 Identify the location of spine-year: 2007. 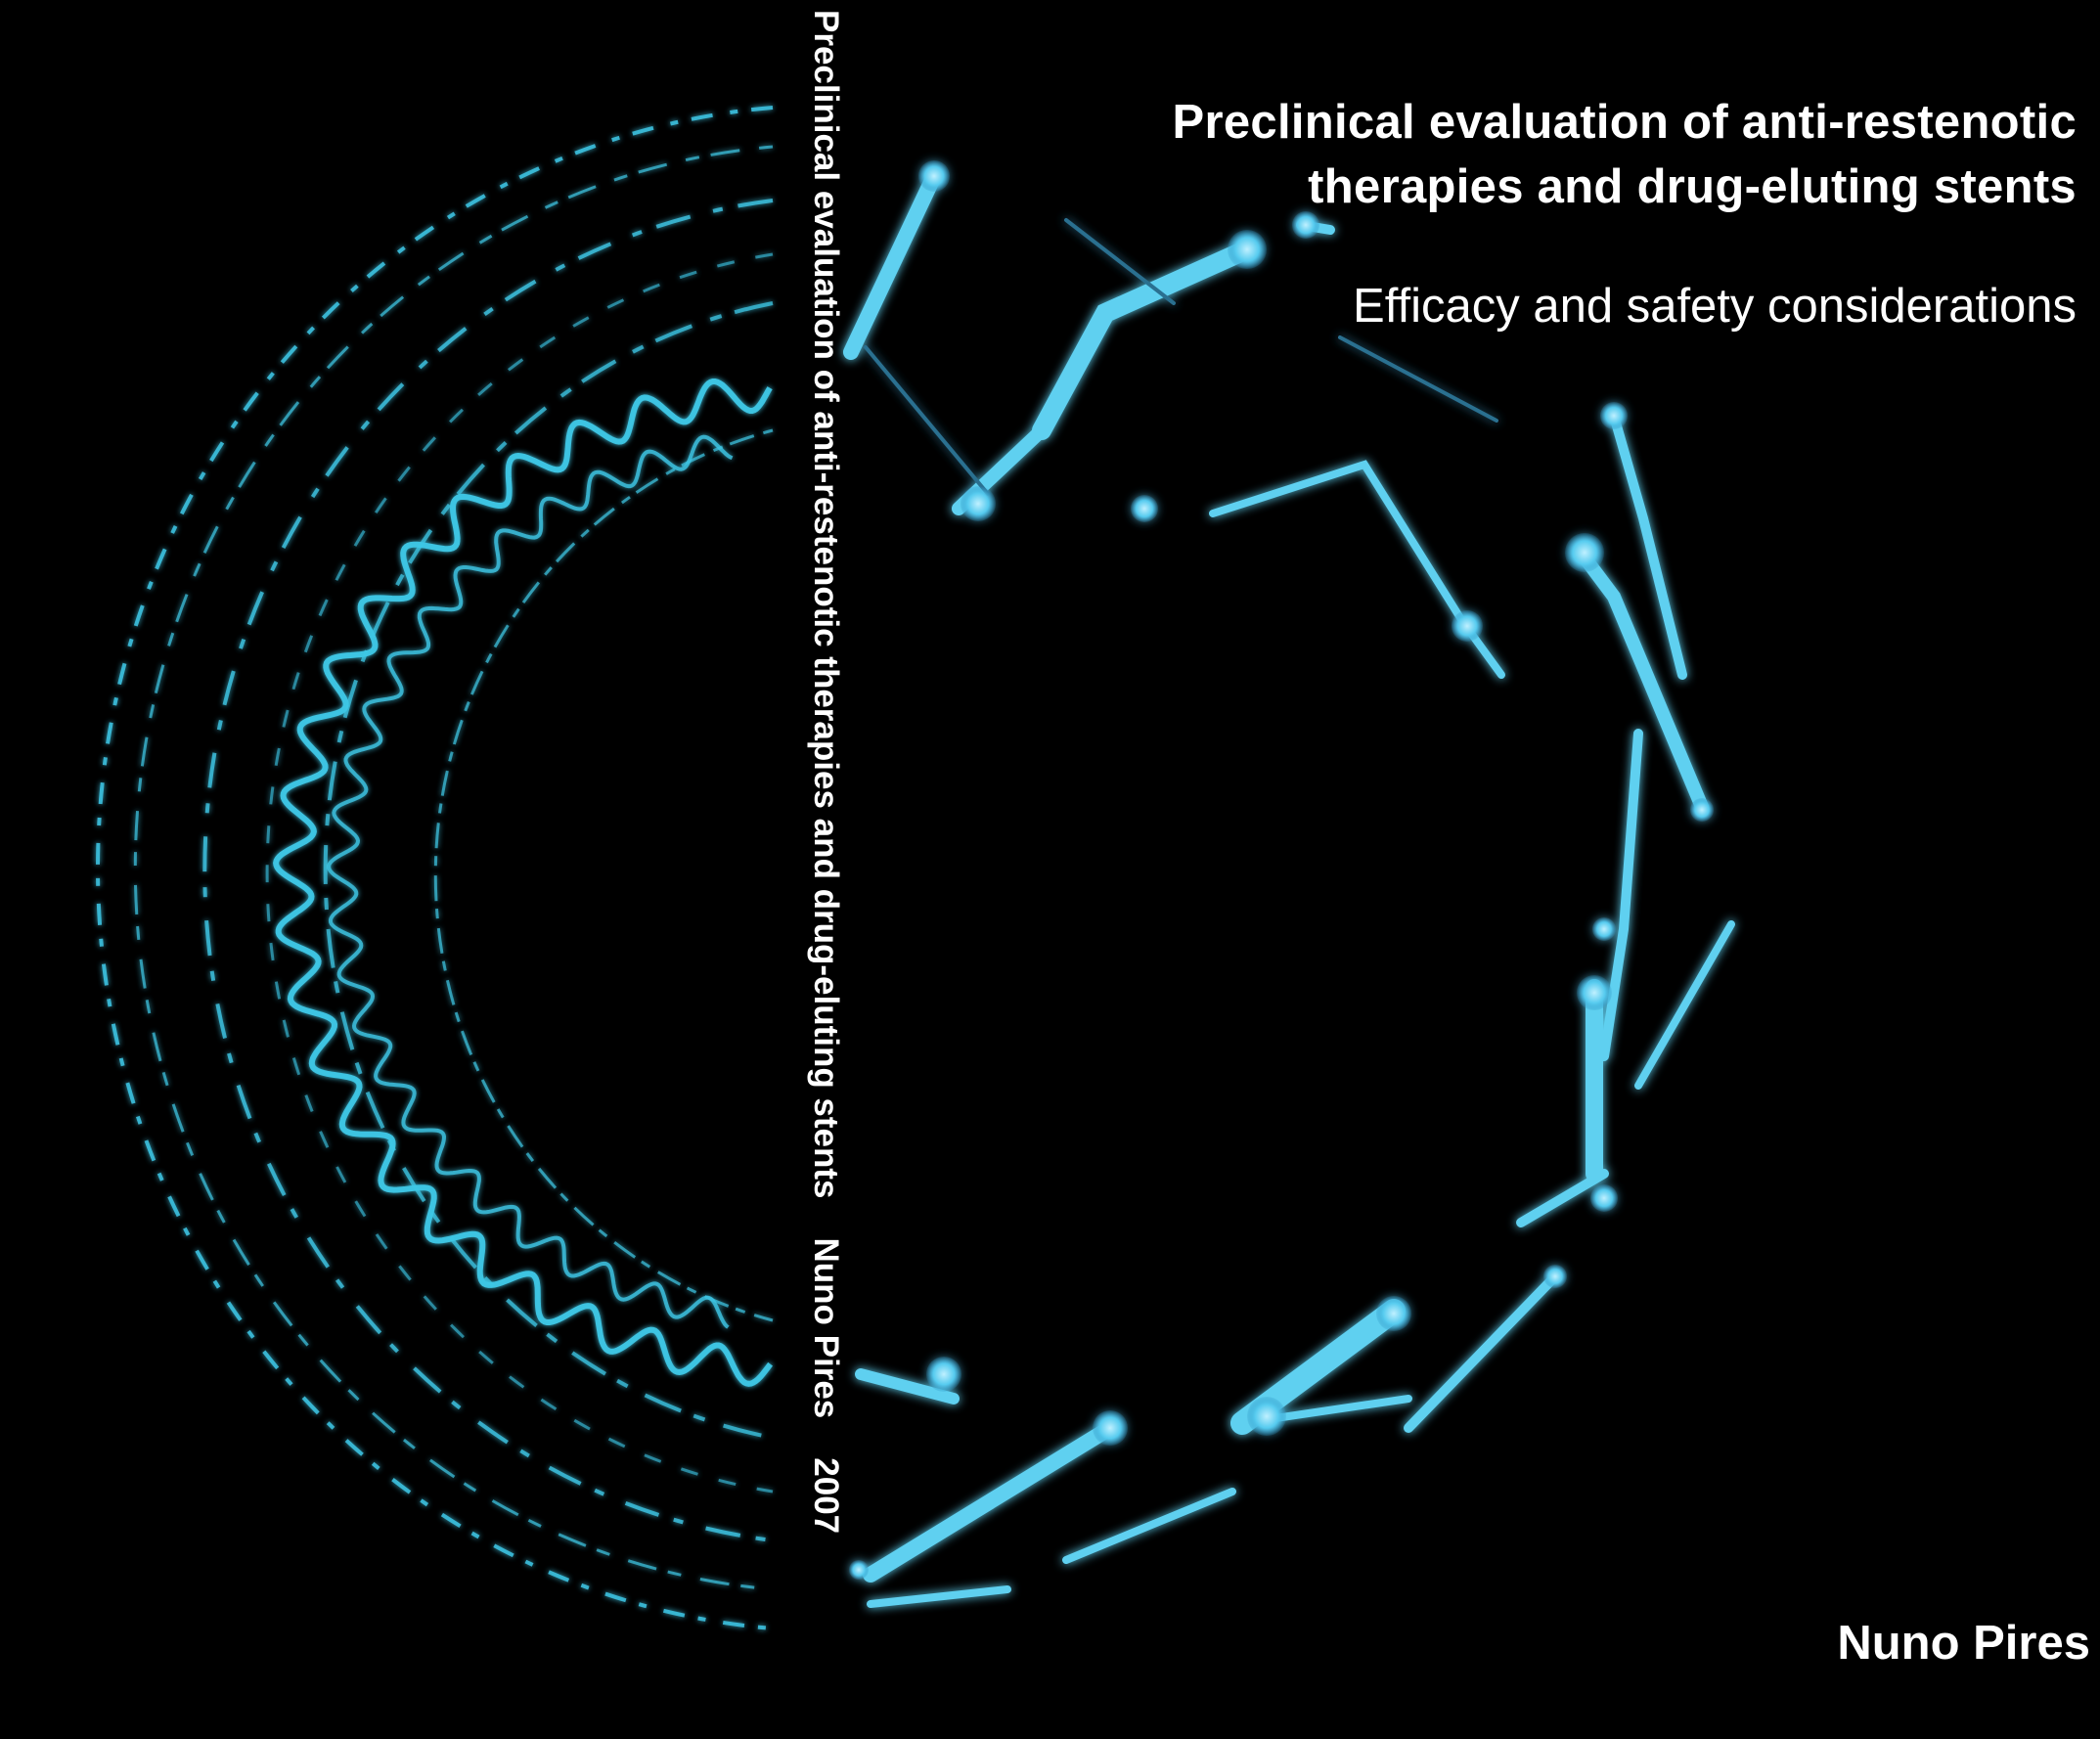
(826, 1496).